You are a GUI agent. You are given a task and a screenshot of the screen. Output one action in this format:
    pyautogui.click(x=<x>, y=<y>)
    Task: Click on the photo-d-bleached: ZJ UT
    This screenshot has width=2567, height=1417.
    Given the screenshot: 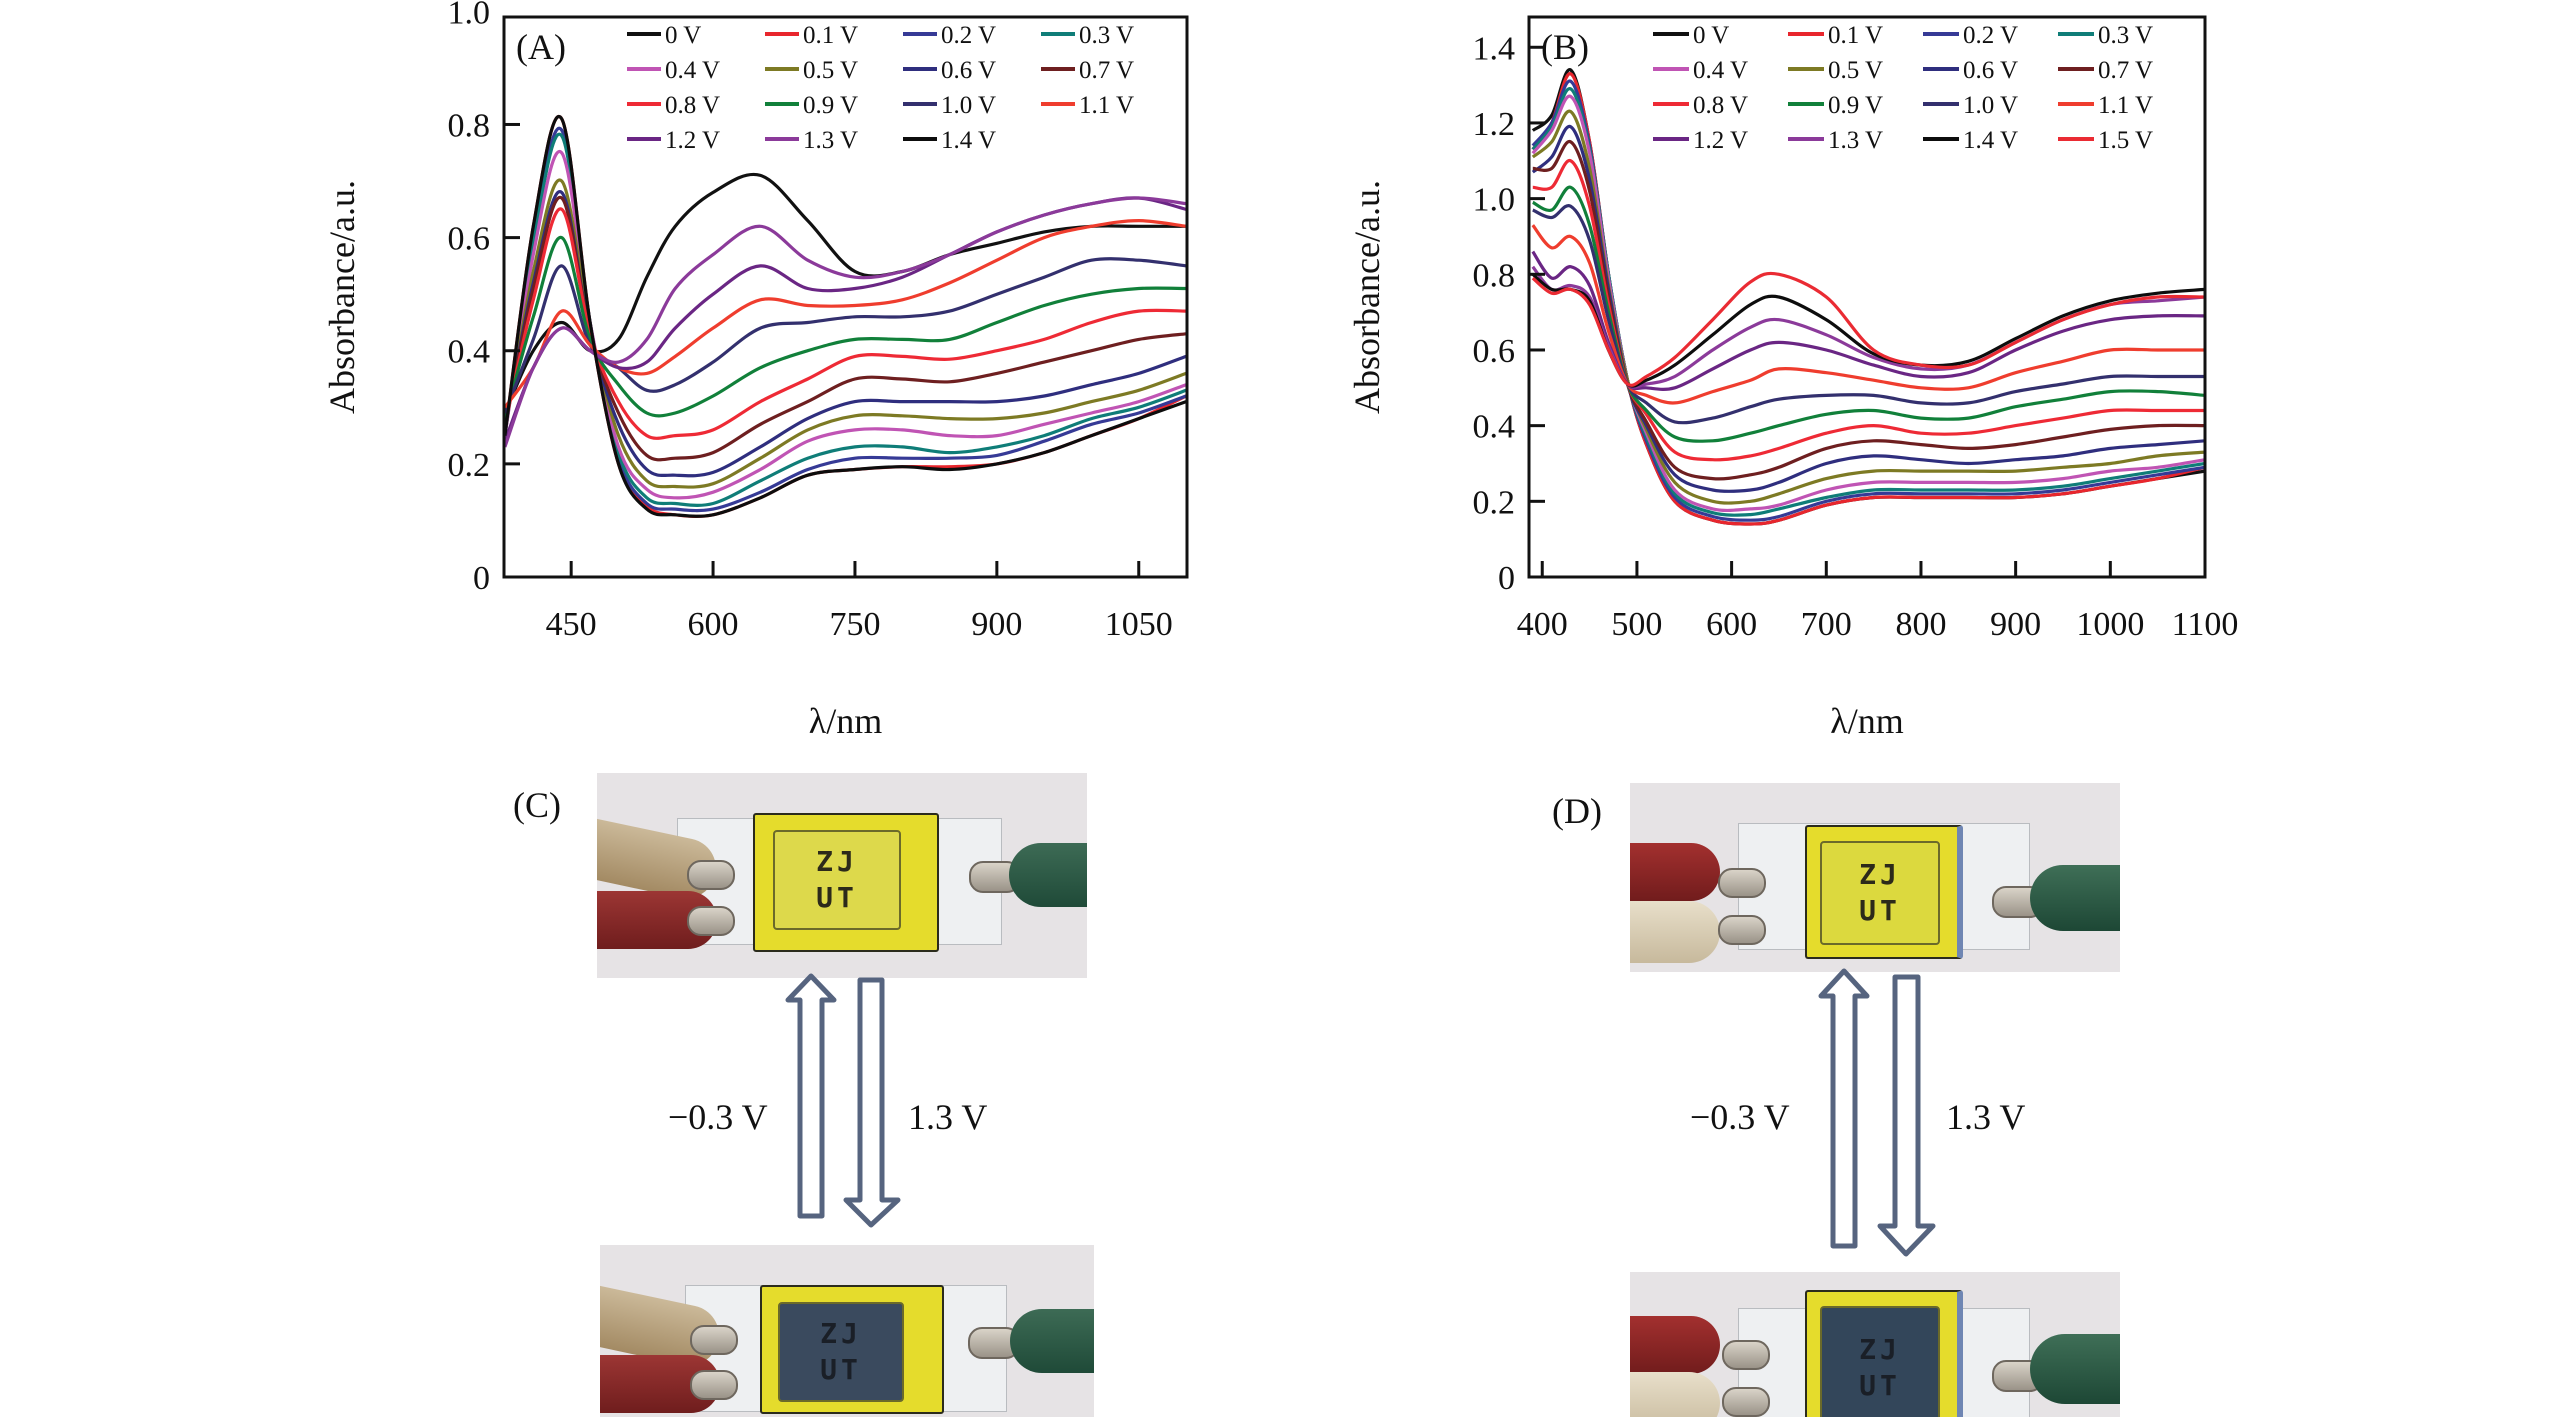 What is the action you would take?
    pyautogui.click(x=1875, y=1344)
    